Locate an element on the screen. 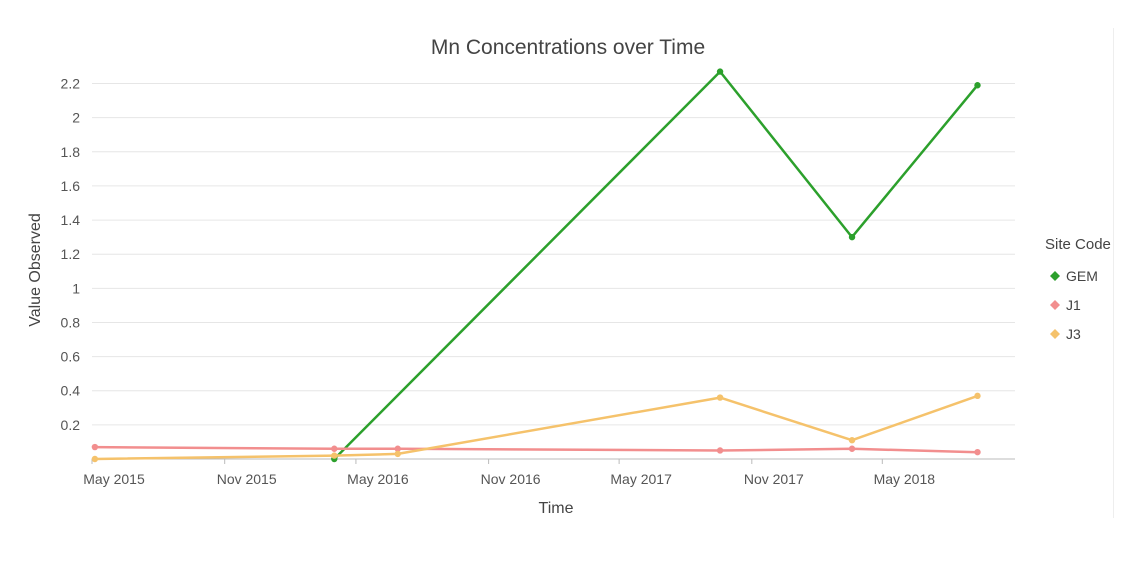 The width and height of the screenshot is (1140, 572). legend-item-gem: GEM is located at coordinates (1082, 276).